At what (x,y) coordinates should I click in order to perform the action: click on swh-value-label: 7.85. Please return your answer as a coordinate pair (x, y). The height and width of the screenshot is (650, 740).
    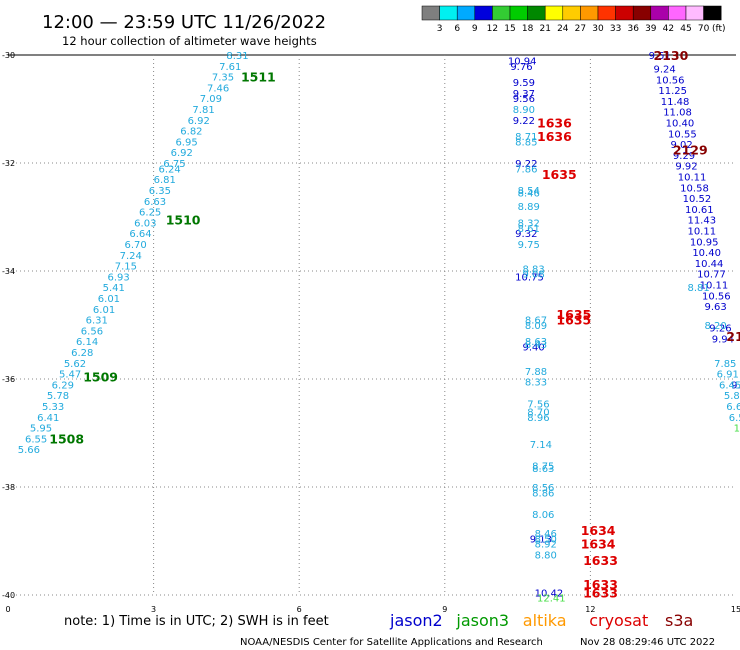
    Looking at the image, I should click on (725, 364).